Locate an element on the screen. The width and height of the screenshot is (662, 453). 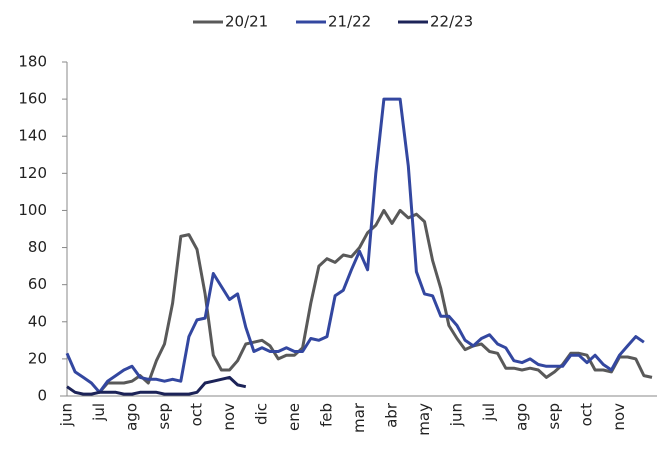
x-tick-label: may is located at coordinates (424, 419).